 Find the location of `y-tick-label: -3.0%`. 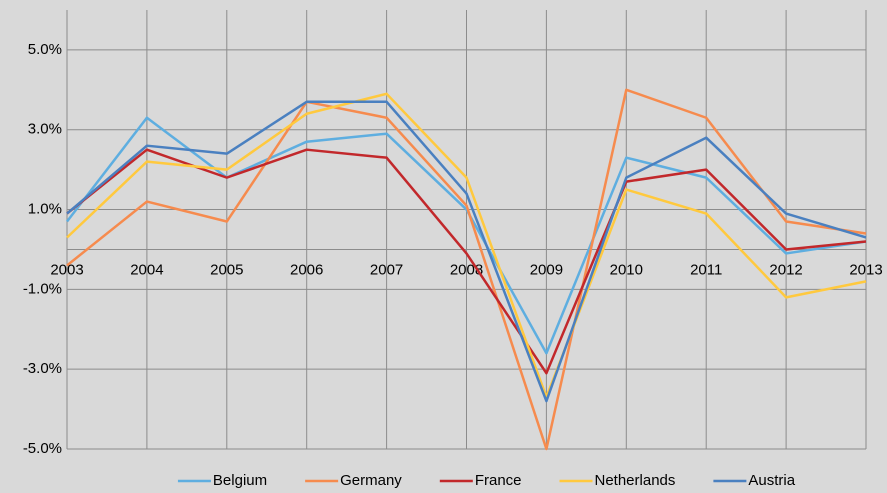

y-tick-label: -3.0% is located at coordinates (42, 368).